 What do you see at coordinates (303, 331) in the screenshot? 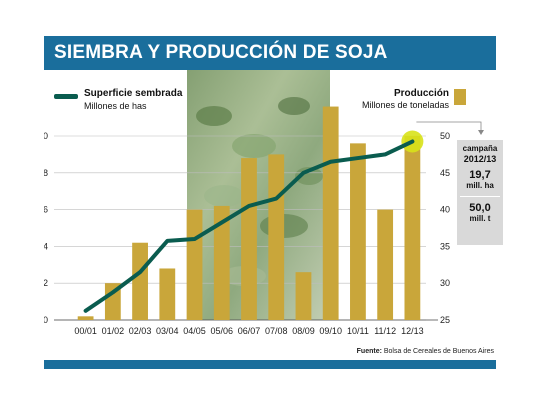
I see `x-tick-label: 08/09` at bounding box center [303, 331].